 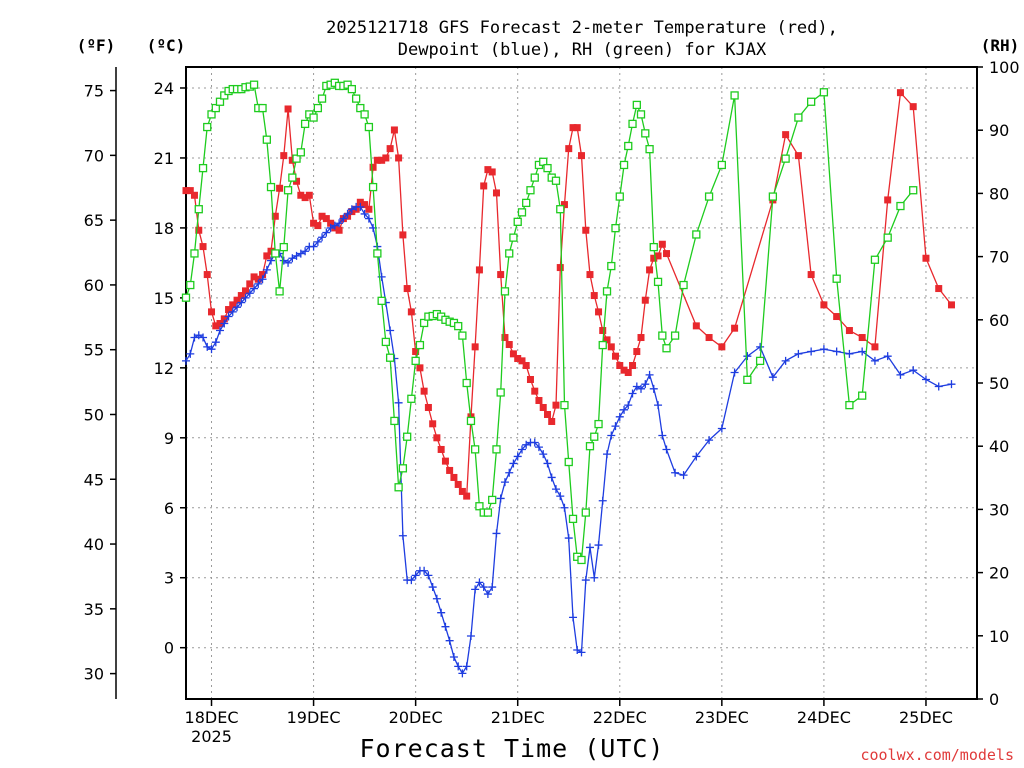 What do you see at coordinates (94, 155) in the screenshot?
I see `y-tick-label-fahrenheit: 70` at bounding box center [94, 155].